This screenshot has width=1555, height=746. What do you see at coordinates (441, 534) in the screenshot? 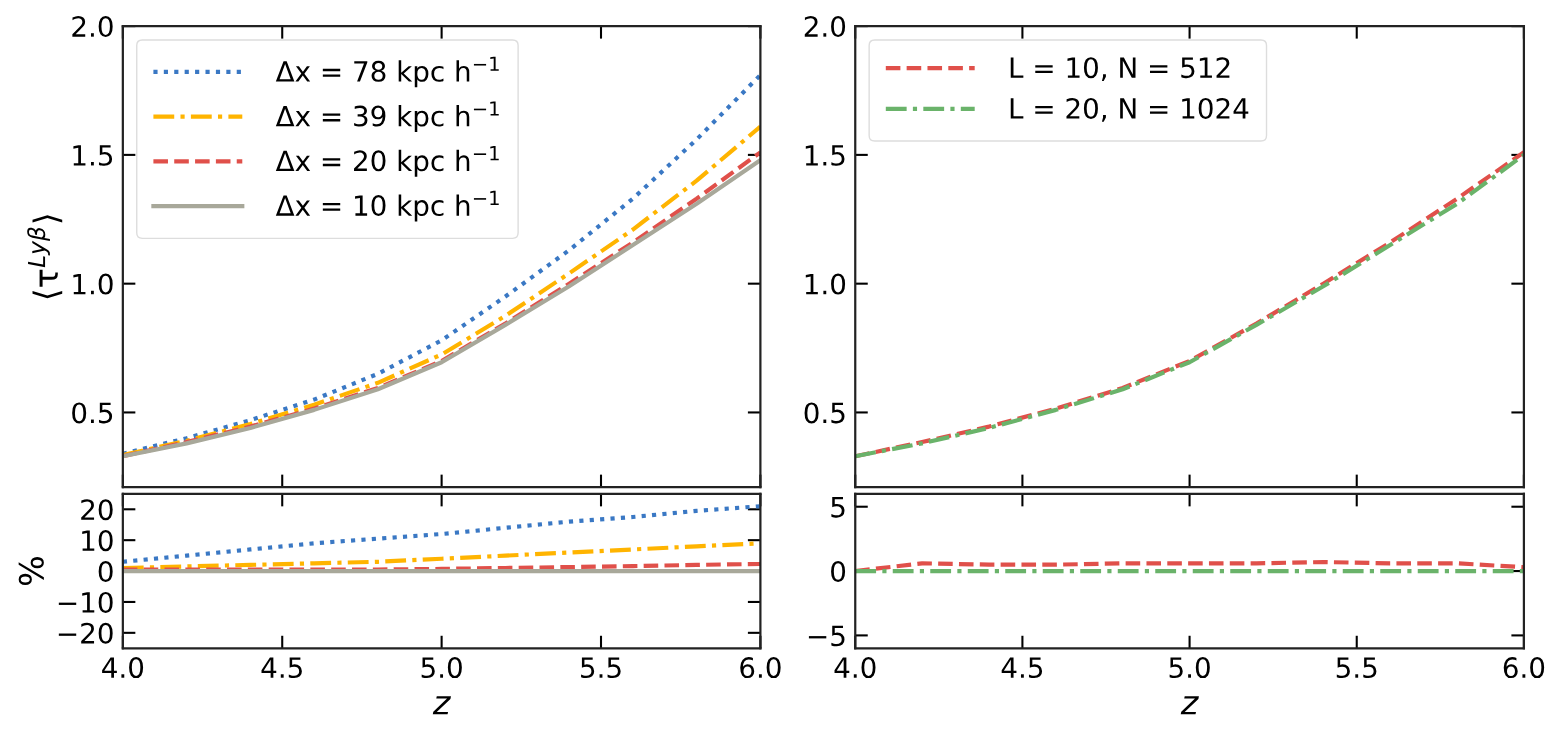
I see `line-series` at bounding box center [441, 534].